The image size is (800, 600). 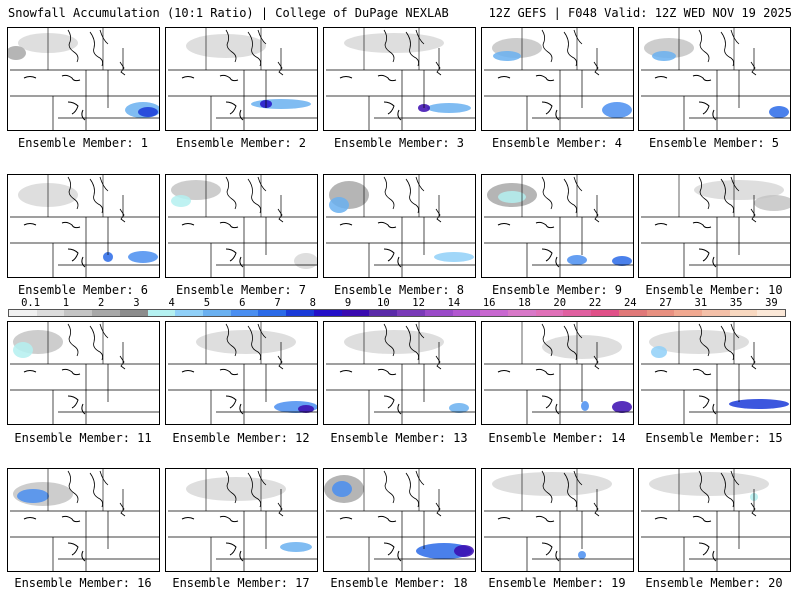 I want to click on ensemble-member-label: Ensemble Member: 20, so click(x=714, y=583).